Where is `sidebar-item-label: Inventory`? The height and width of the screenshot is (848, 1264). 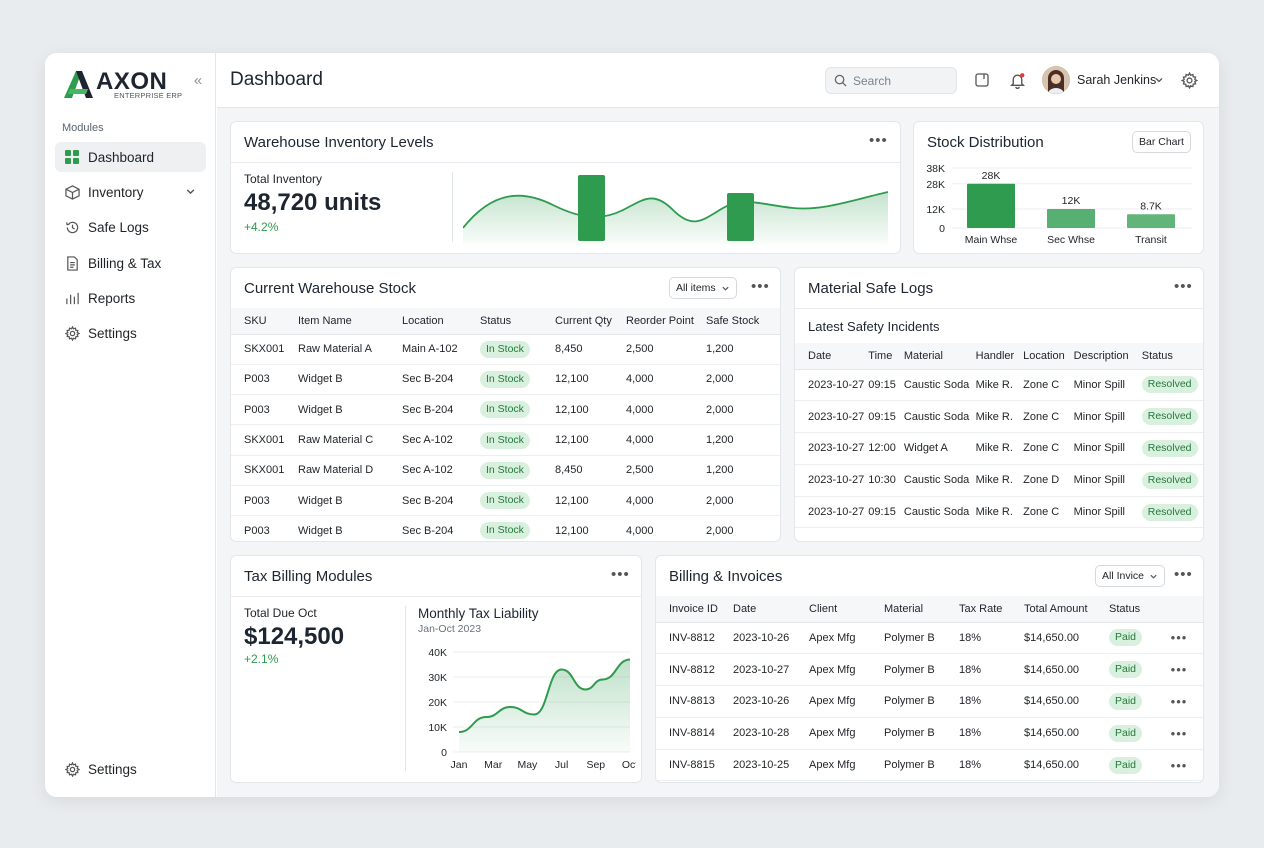 sidebar-item-label: Inventory is located at coordinates (116, 192).